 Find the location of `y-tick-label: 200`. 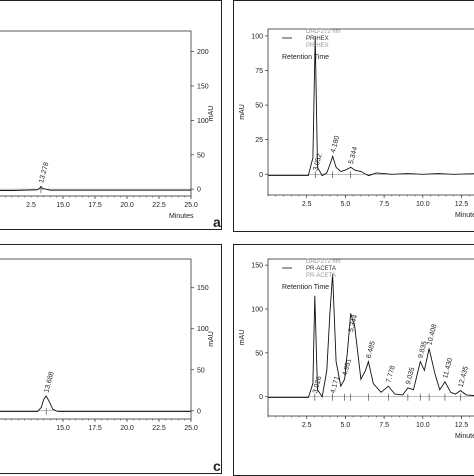

y-tick-label: 200 is located at coordinates (203, 52).